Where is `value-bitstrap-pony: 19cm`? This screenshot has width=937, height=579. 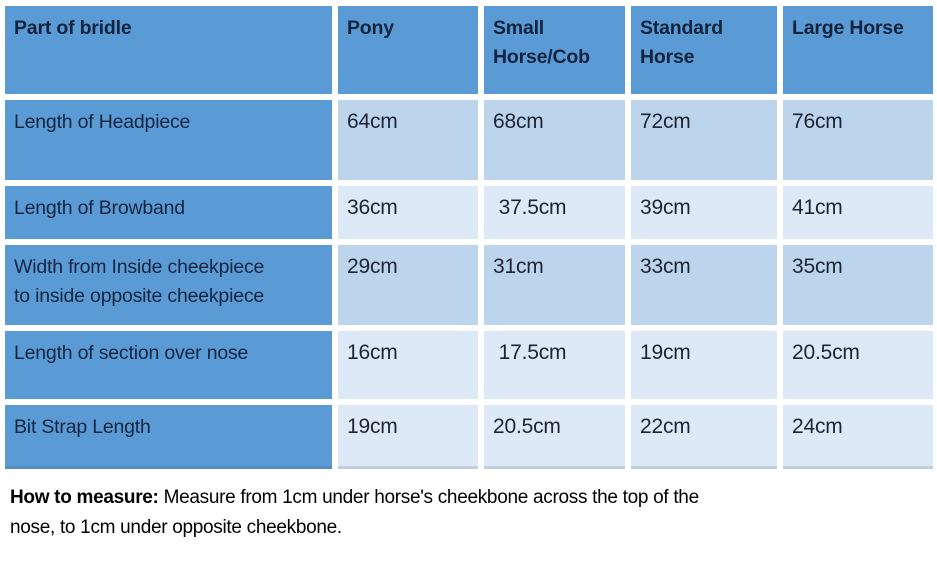
value-bitstrap-pony: 19cm is located at coordinates (408, 437).